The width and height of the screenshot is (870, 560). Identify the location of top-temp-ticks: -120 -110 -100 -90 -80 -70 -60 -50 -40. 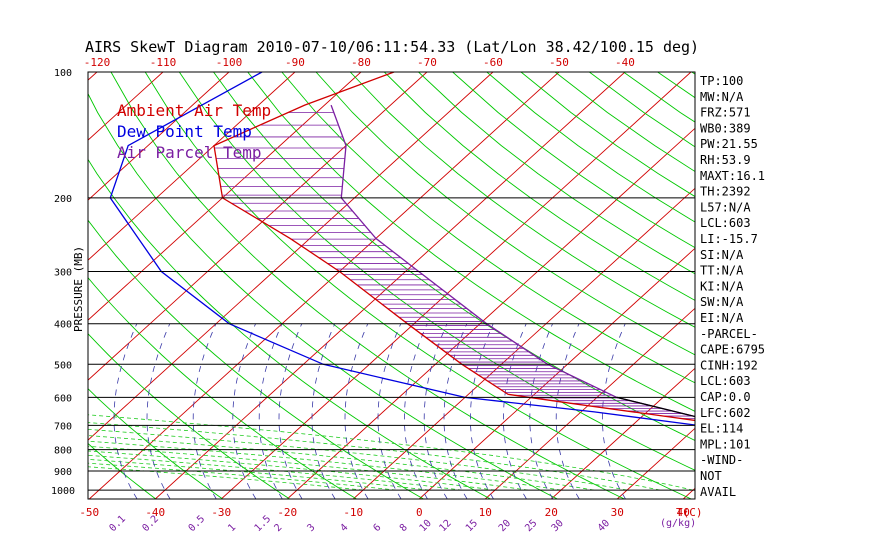
(359, 62).